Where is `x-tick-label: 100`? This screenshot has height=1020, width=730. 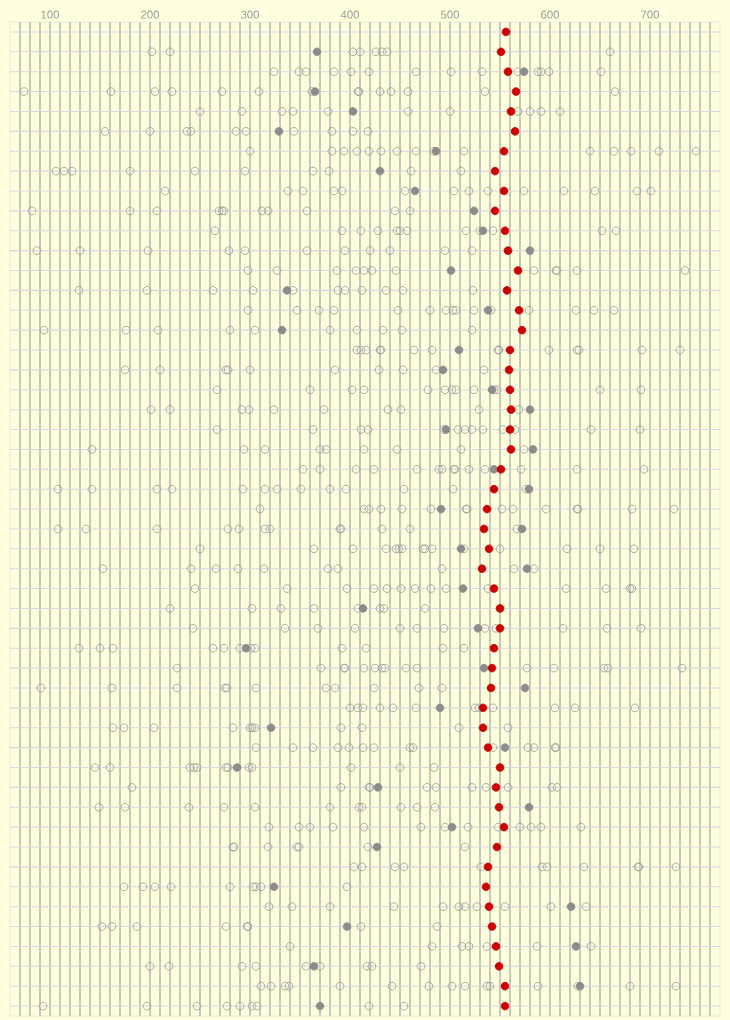 x-tick-label: 100 is located at coordinates (50, 14).